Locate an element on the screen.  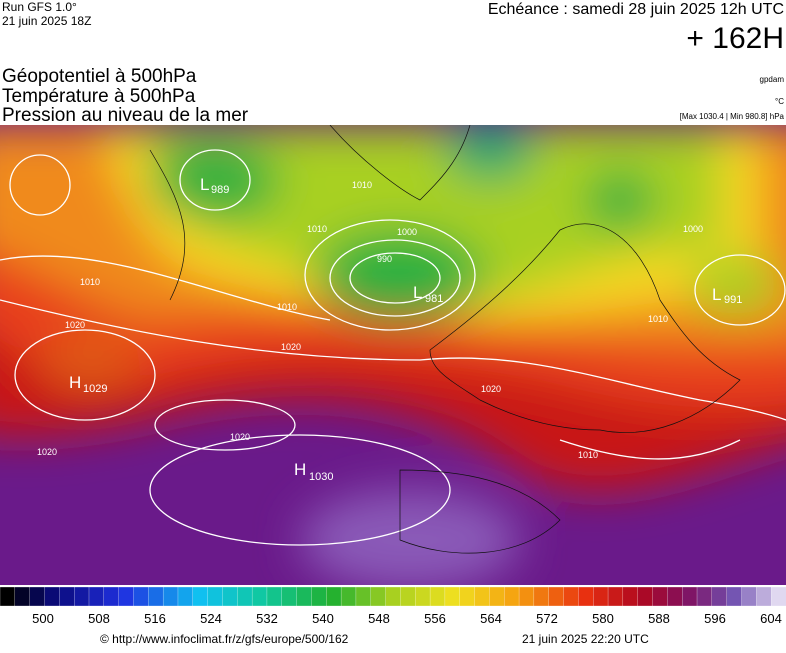
colorbar-label: 596 is located at coordinates (715, 618).